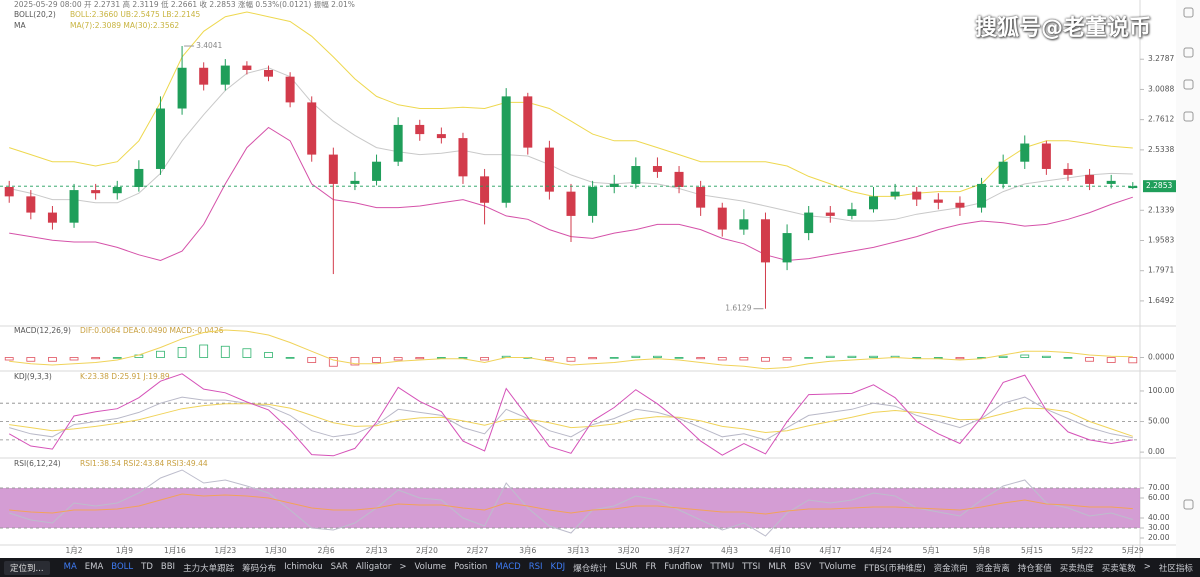 This screenshot has width=1200, height=577. I want to click on indicator-button: BBI, so click(168, 566).